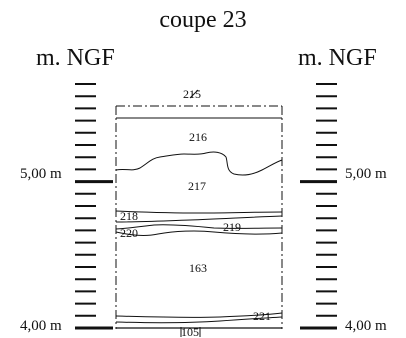 The width and height of the screenshot is (406, 338). Describe the element at coordinates (232, 227) in the screenshot. I see `unit-label-219: 219` at that location.